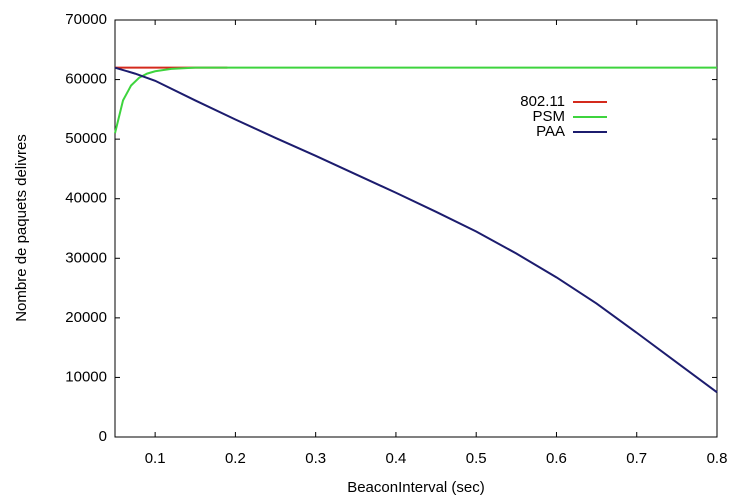  What do you see at coordinates (155, 458) in the screenshot?
I see `x-tick-label: 0.1` at bounding box center [155, 458].